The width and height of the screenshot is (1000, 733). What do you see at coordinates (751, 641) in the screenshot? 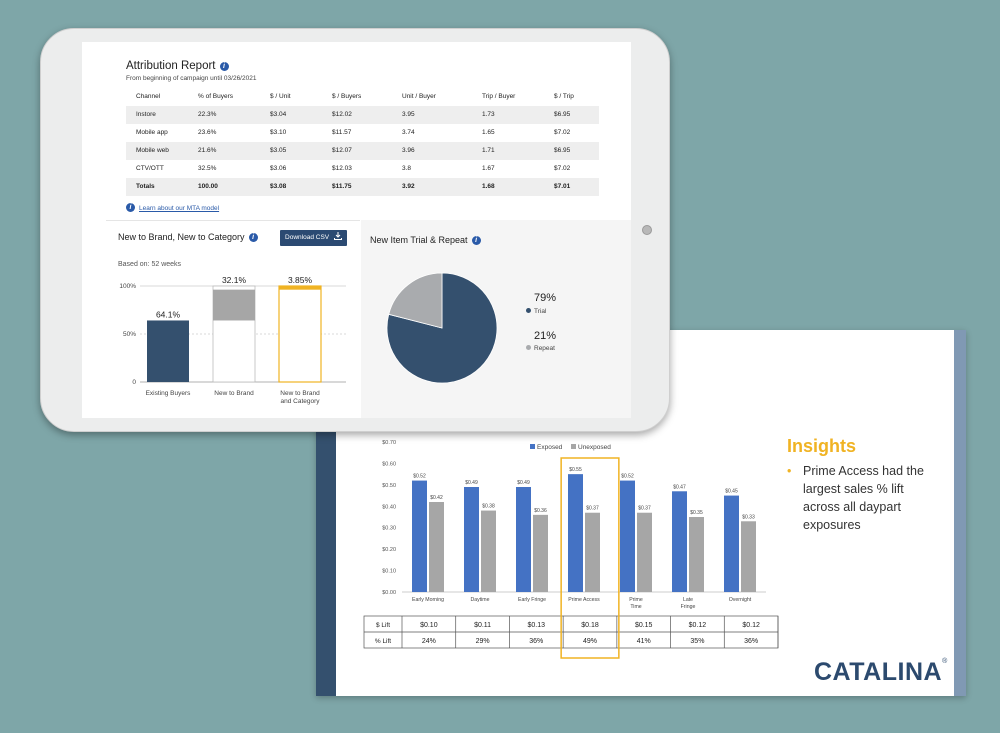
I see `lift-table-cell: 36%` at bounding box center [751, 641].